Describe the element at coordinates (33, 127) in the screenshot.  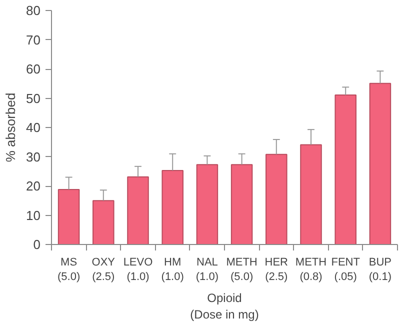
I see `y-tick-label: 40` at that location.